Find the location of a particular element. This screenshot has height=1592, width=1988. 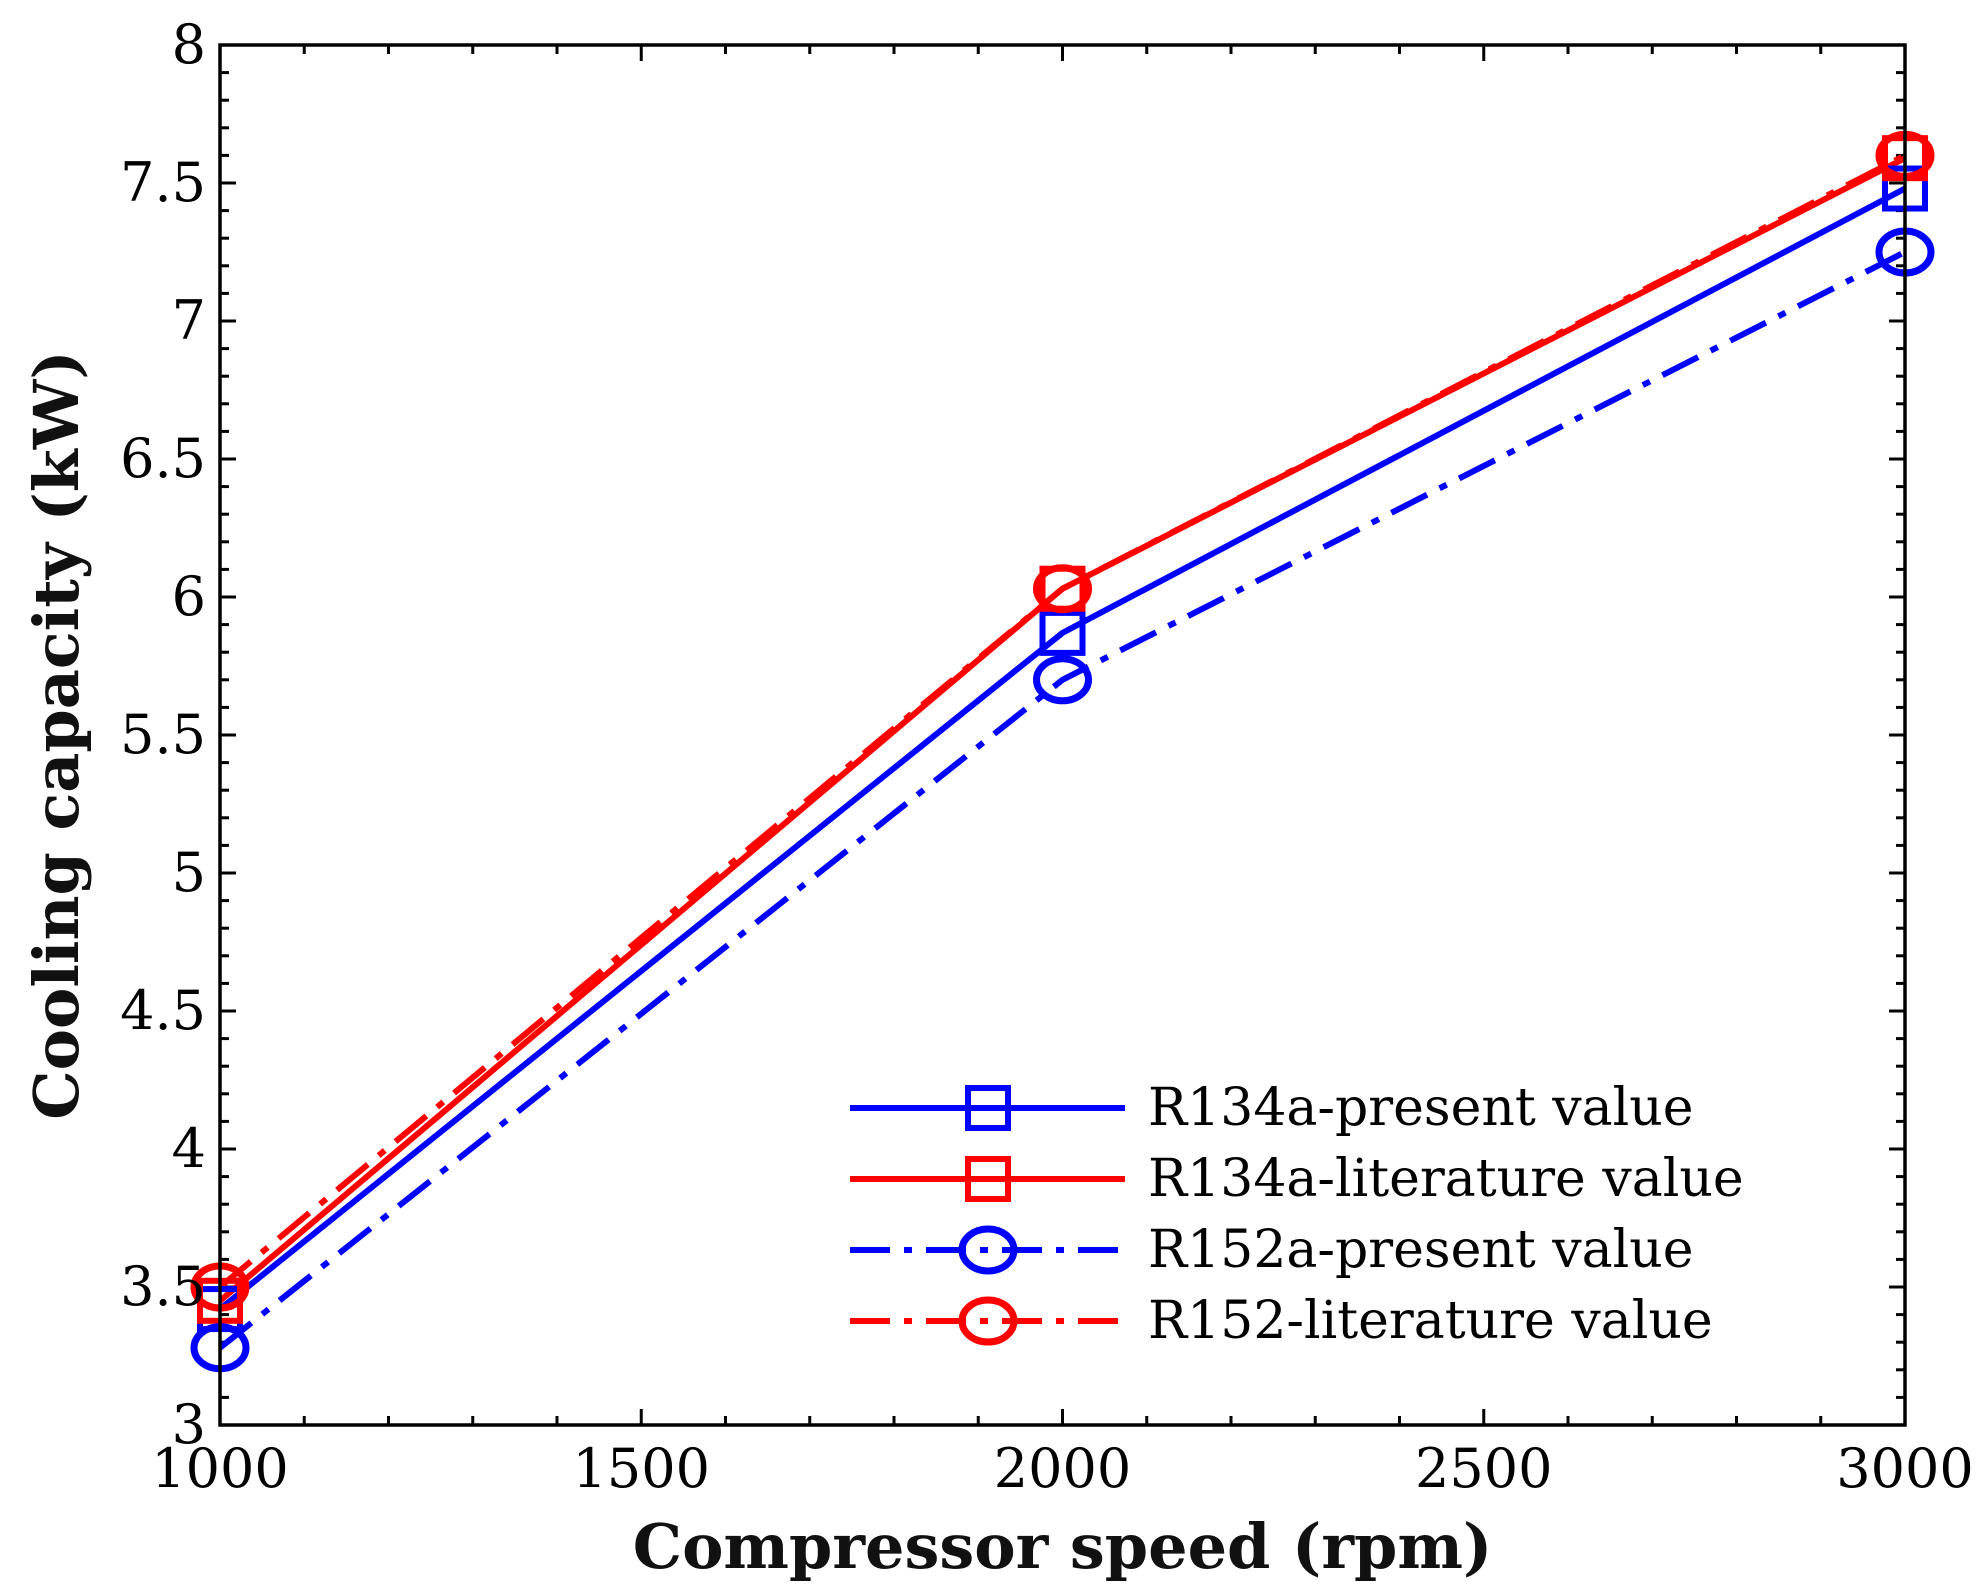

y-tick-label: 3.5 is located at coordinates (163, 1286).